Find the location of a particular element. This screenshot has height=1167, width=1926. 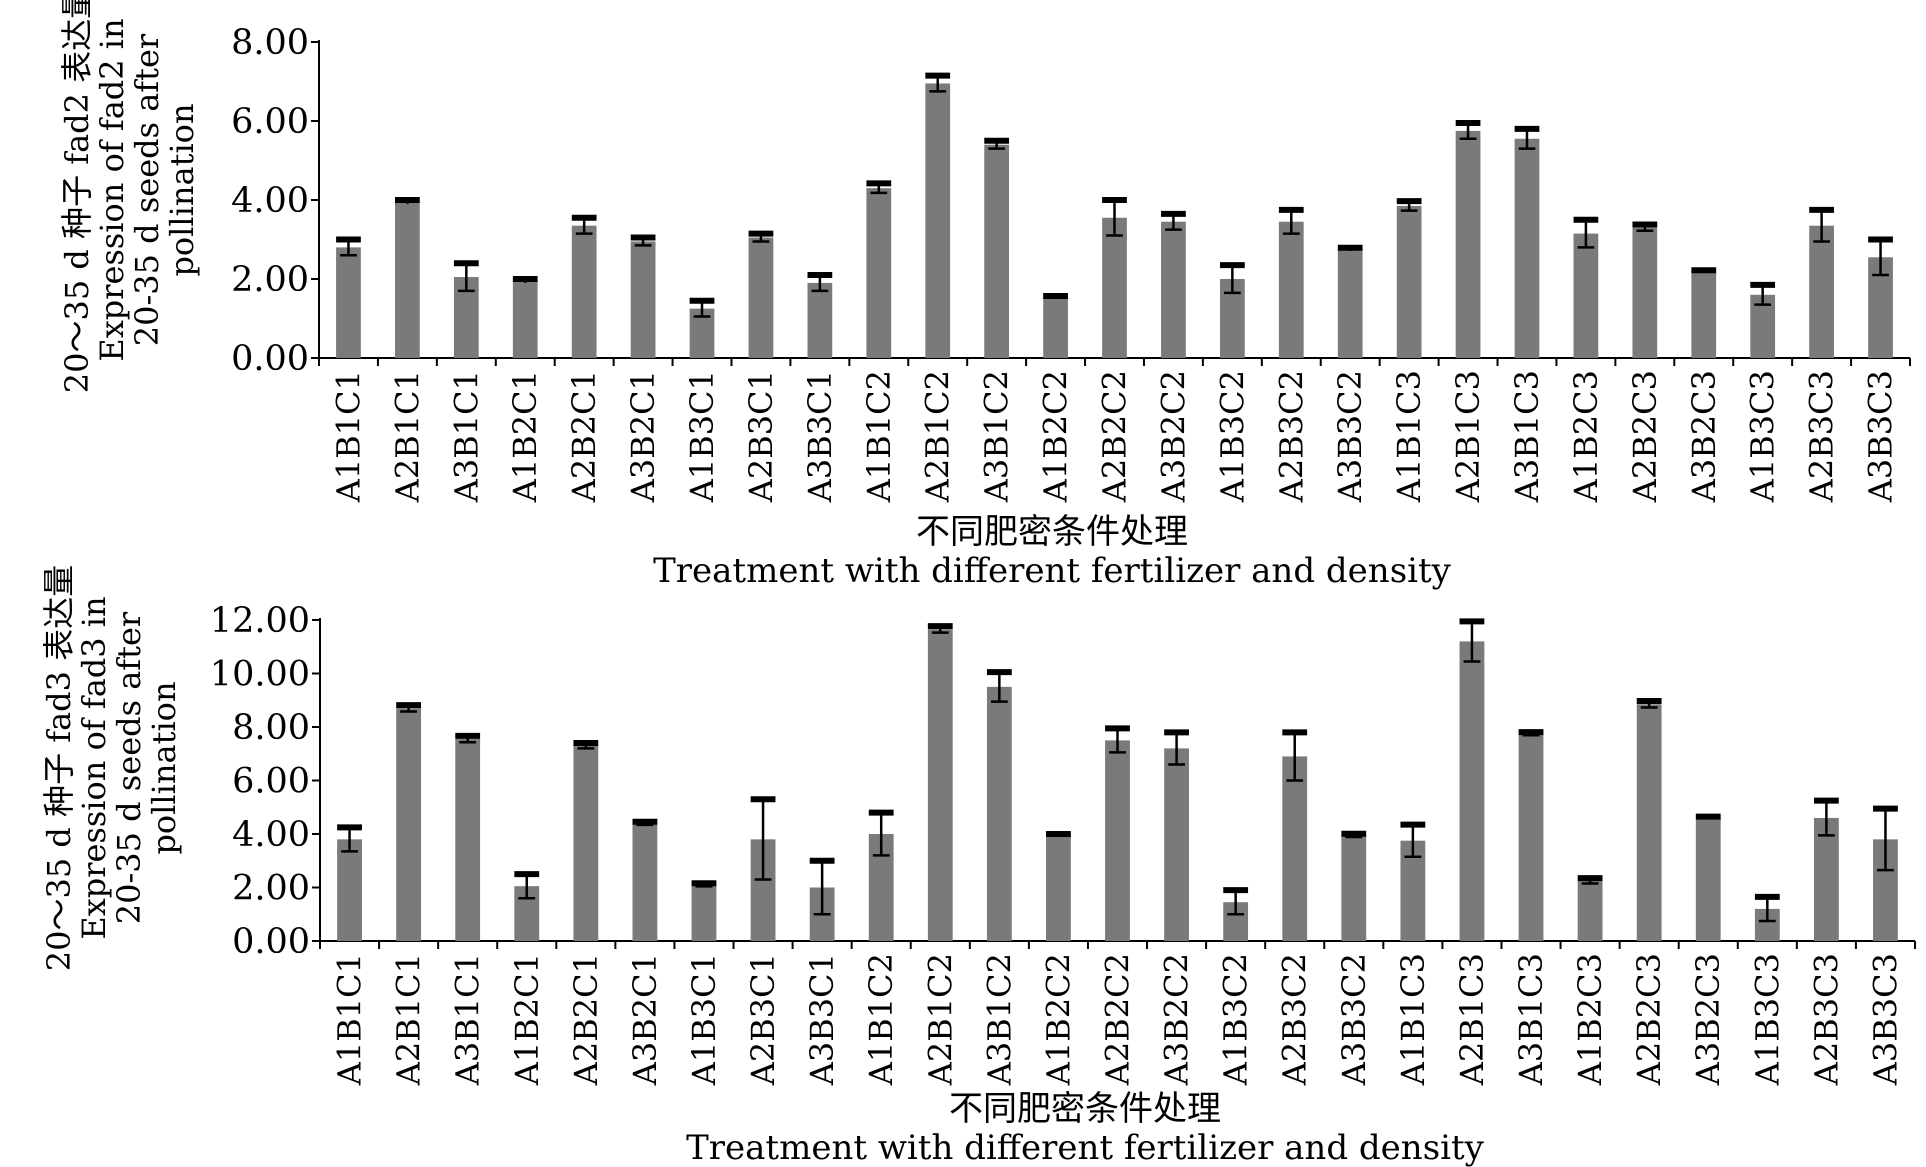

y-tick-label: 12.00 is located at coordinates (260, 621).